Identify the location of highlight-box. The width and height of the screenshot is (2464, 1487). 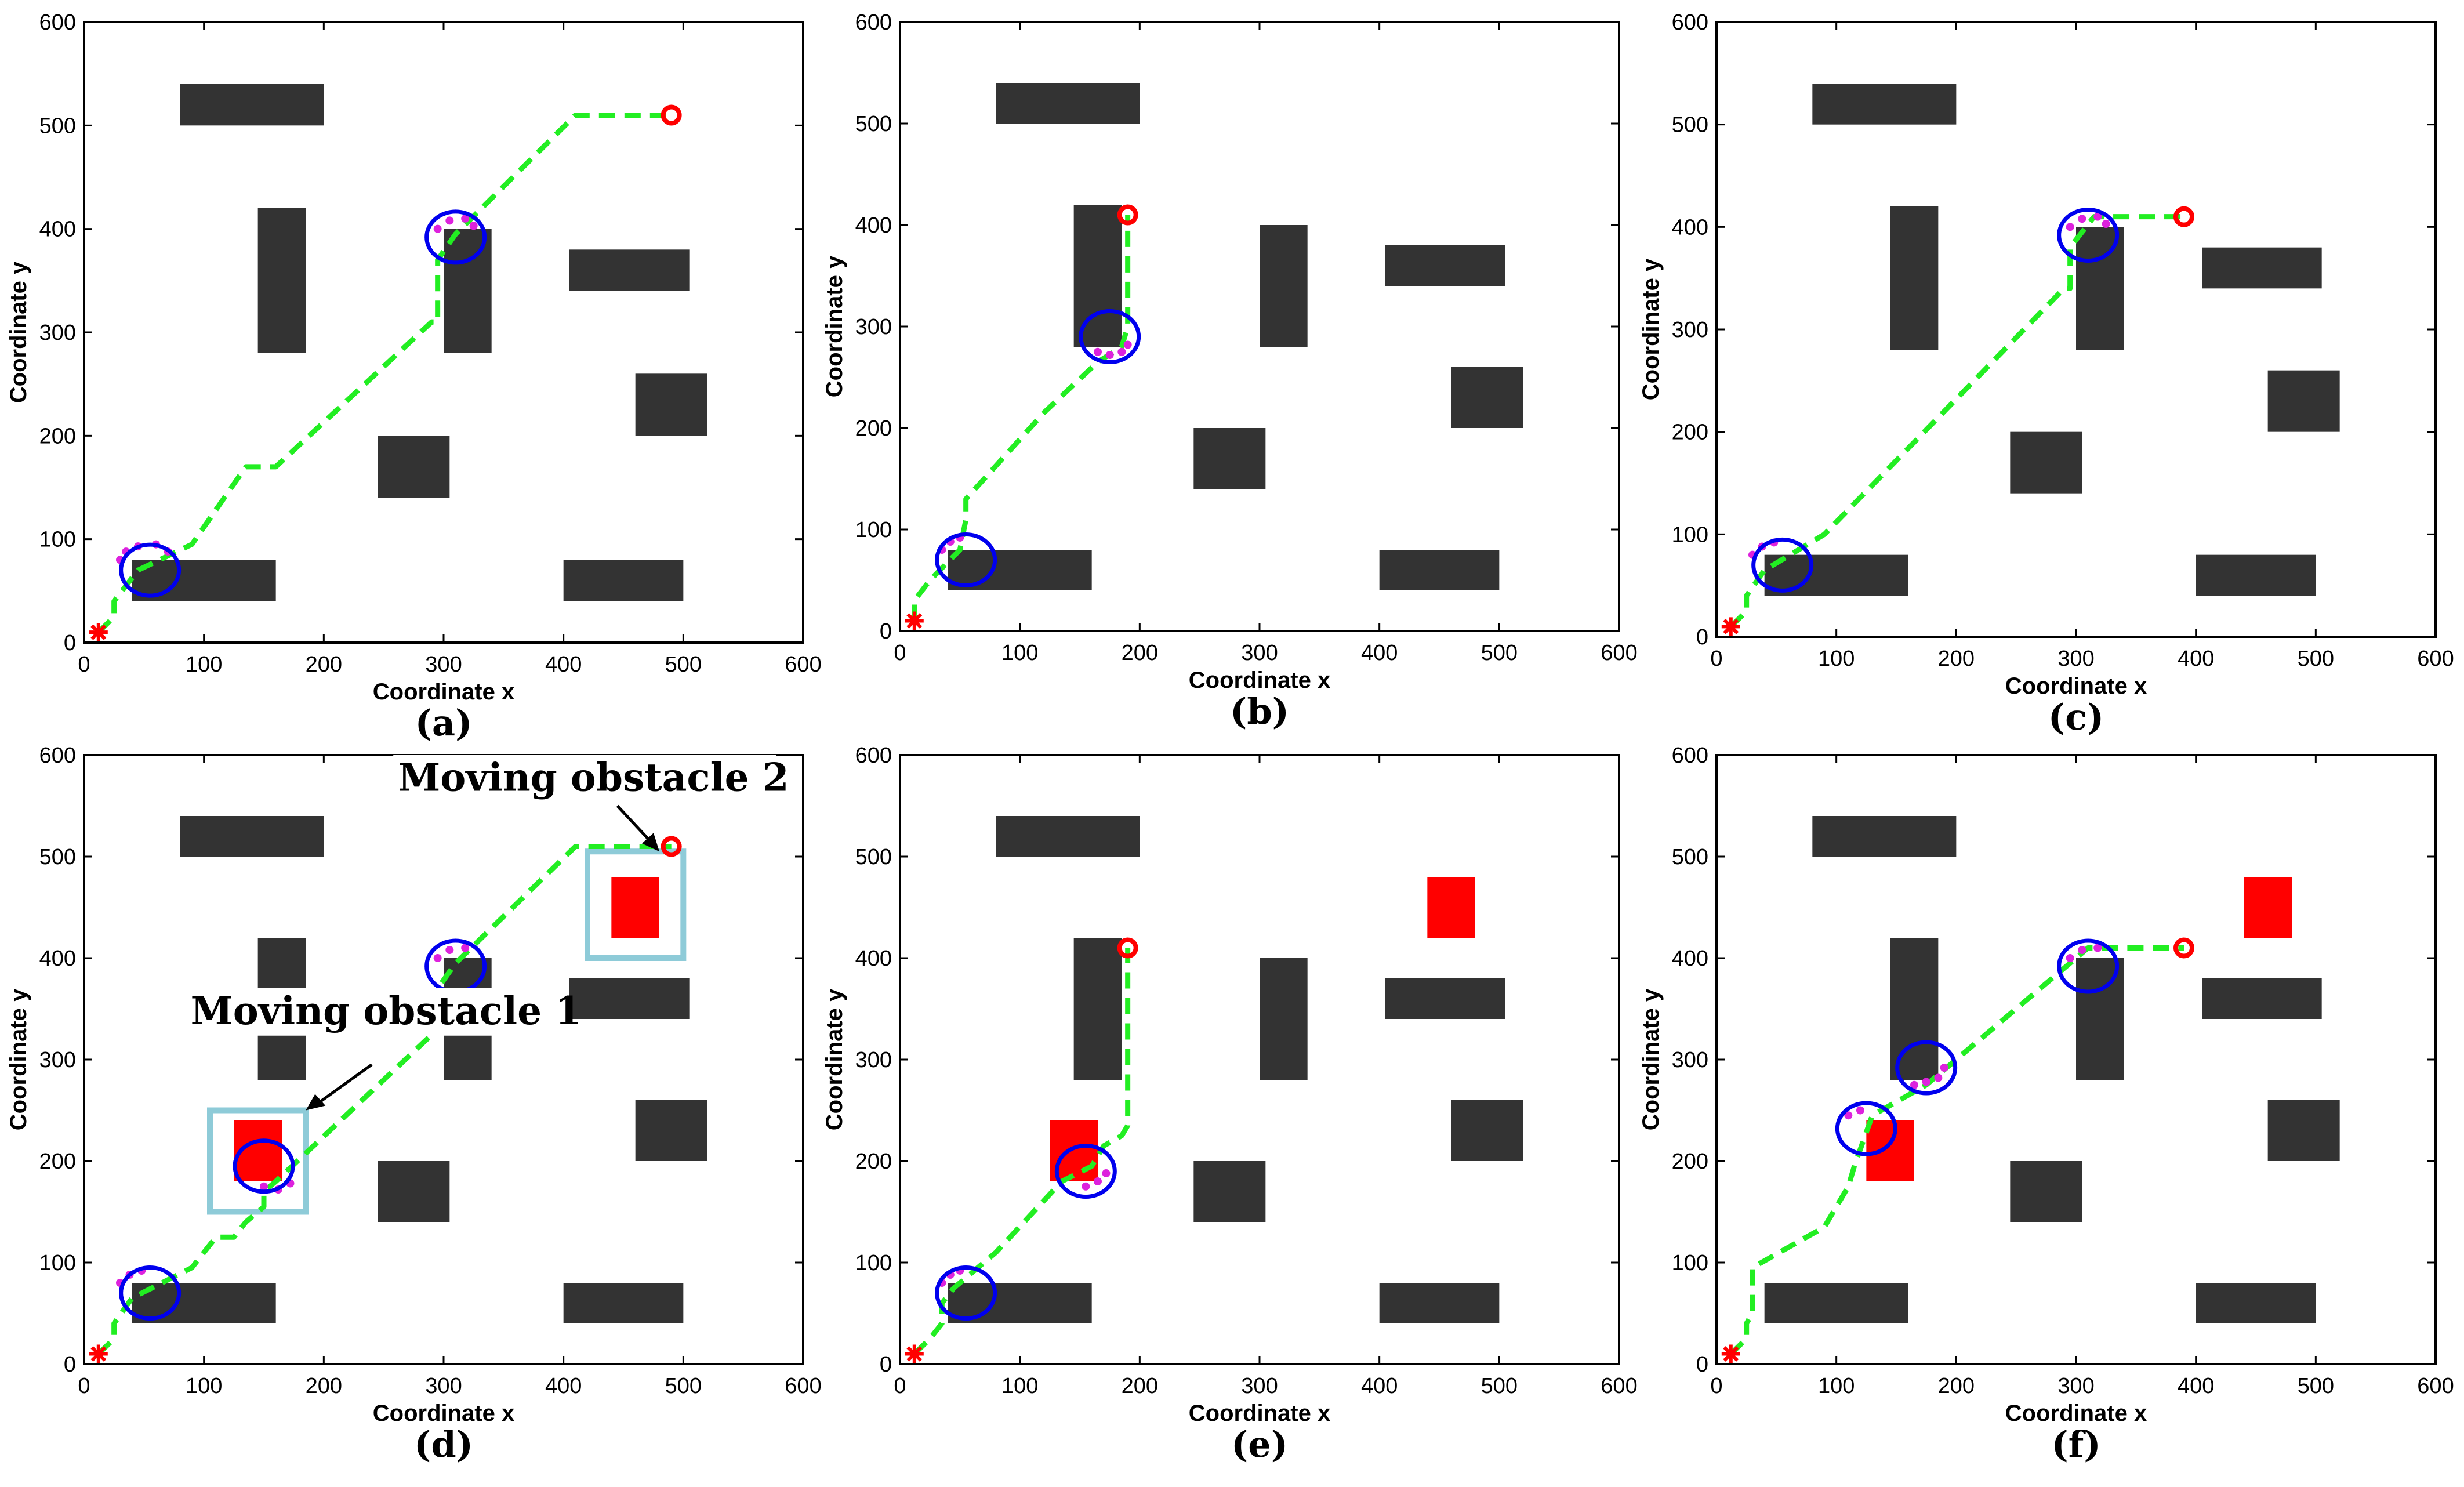
(636, 904).